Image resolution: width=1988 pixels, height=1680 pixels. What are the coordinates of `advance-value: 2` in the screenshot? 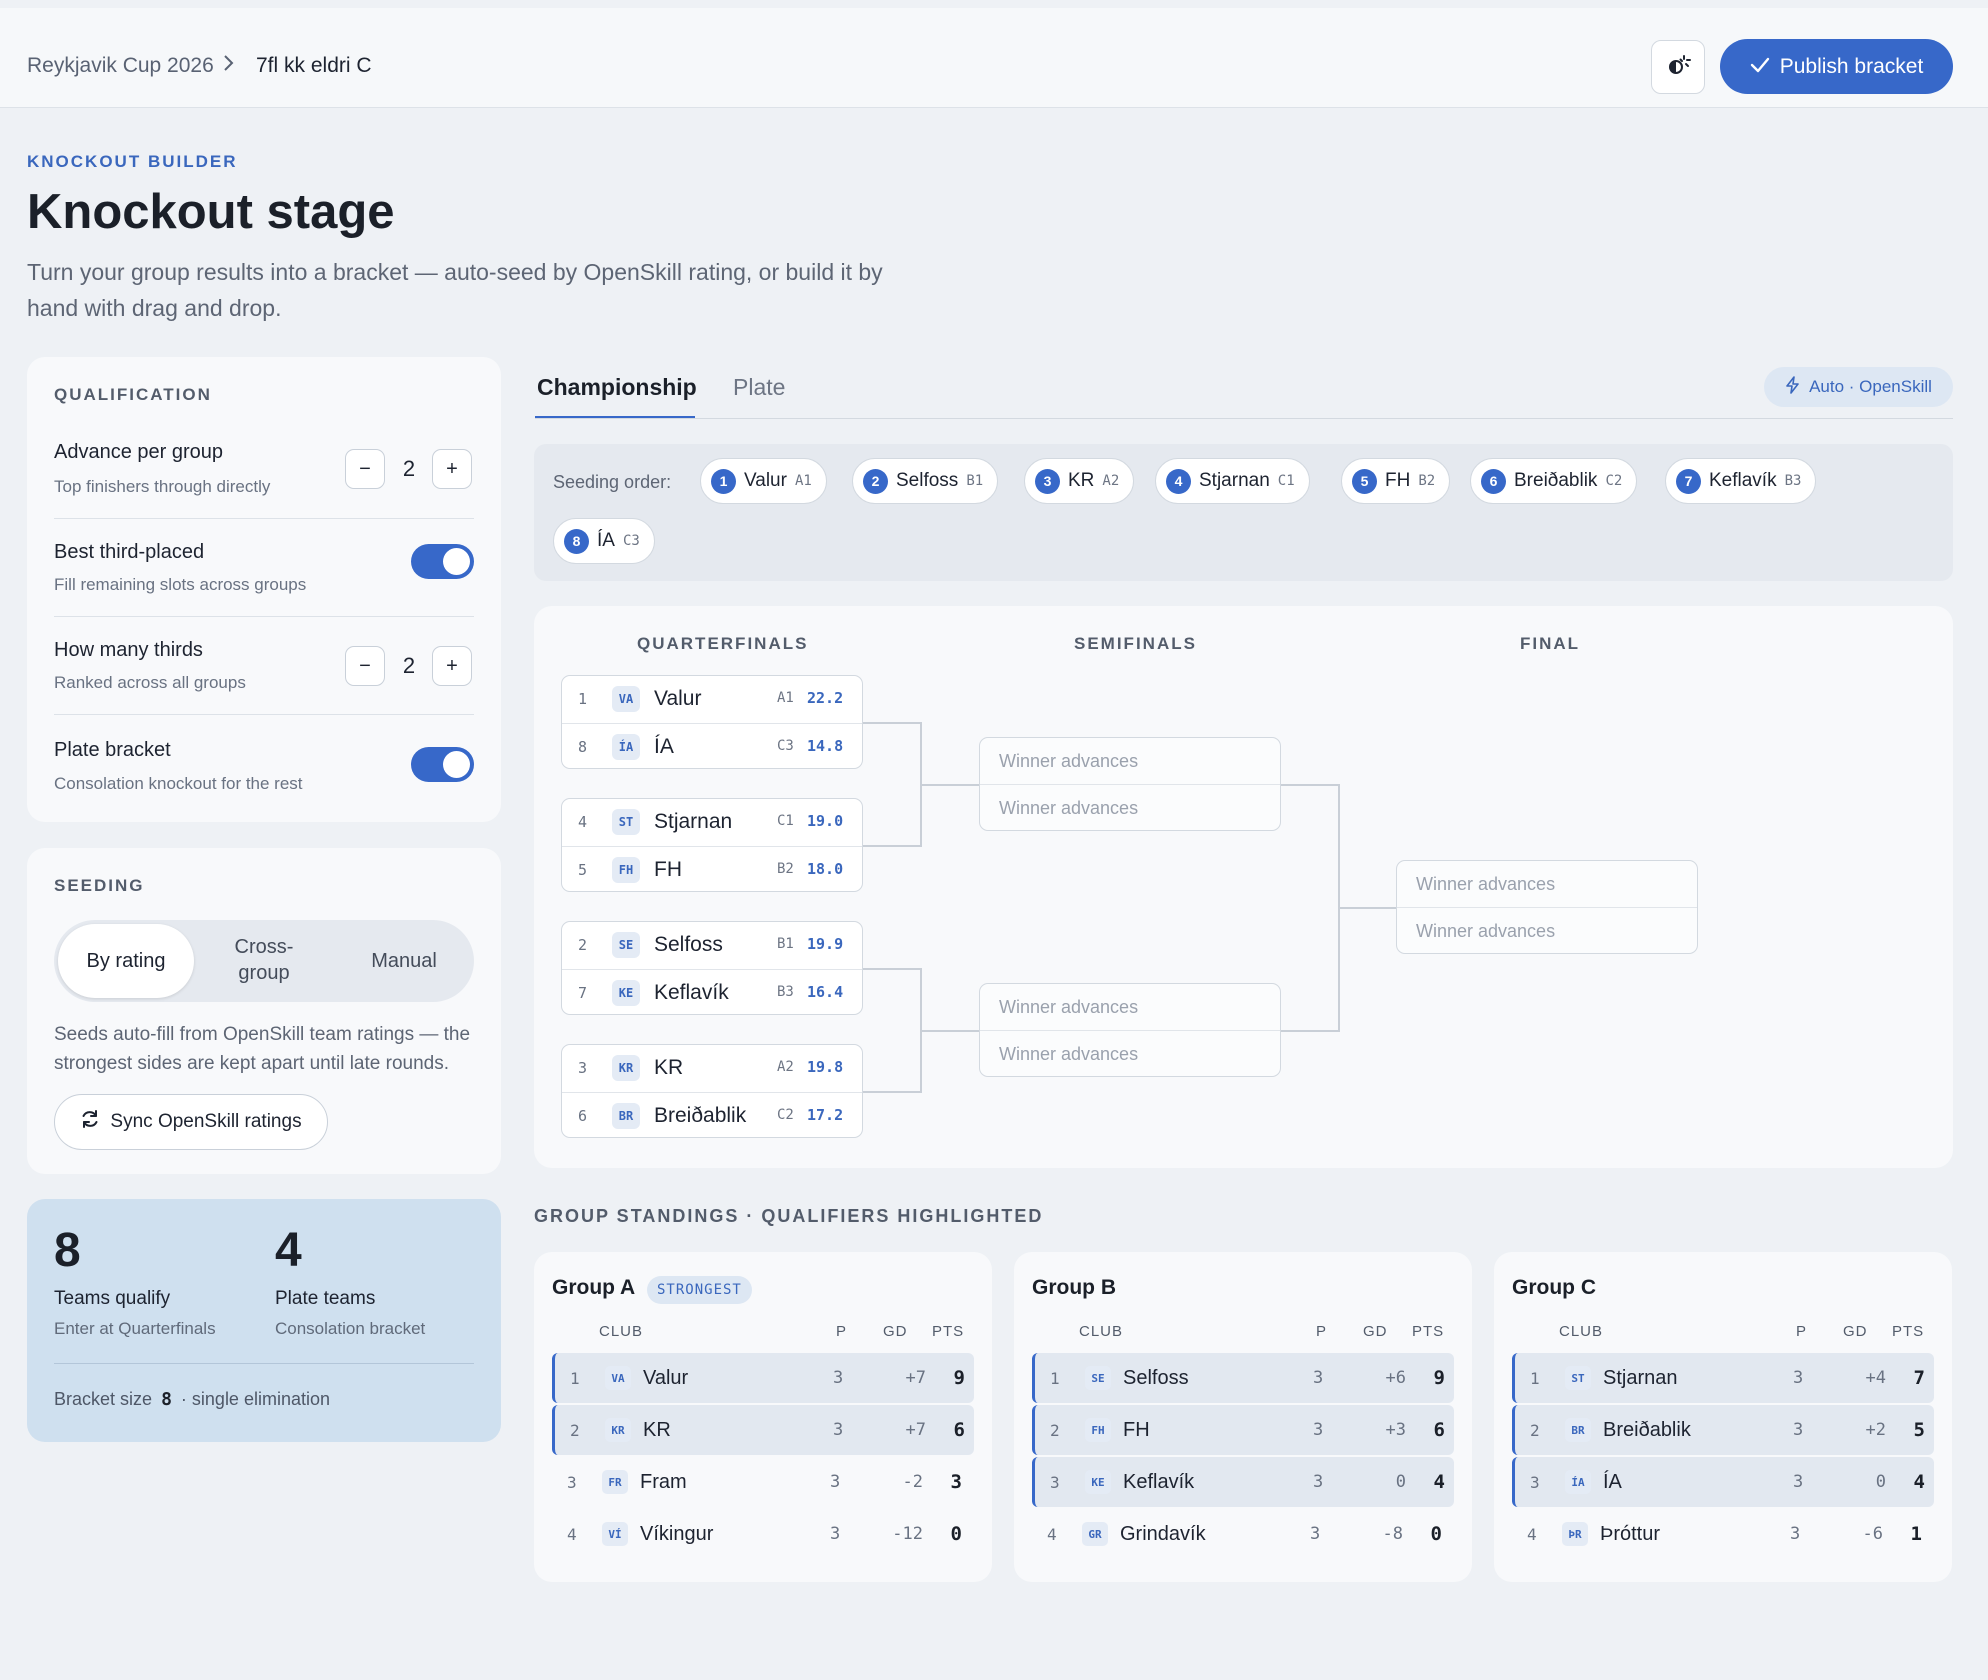 It's located at (409, 468).